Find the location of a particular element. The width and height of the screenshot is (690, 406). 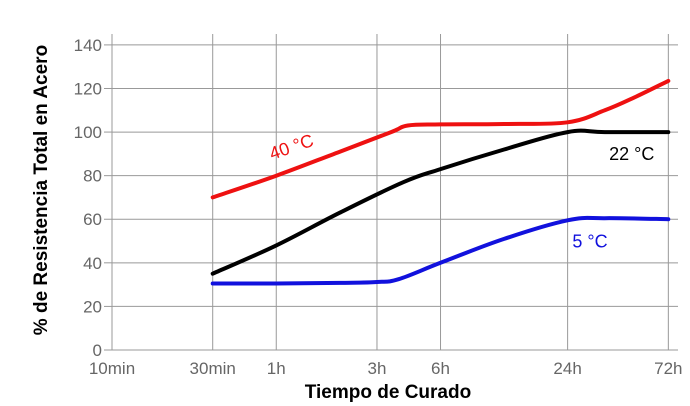

x-tick-label: 72h is located at coordinates (668, 368).